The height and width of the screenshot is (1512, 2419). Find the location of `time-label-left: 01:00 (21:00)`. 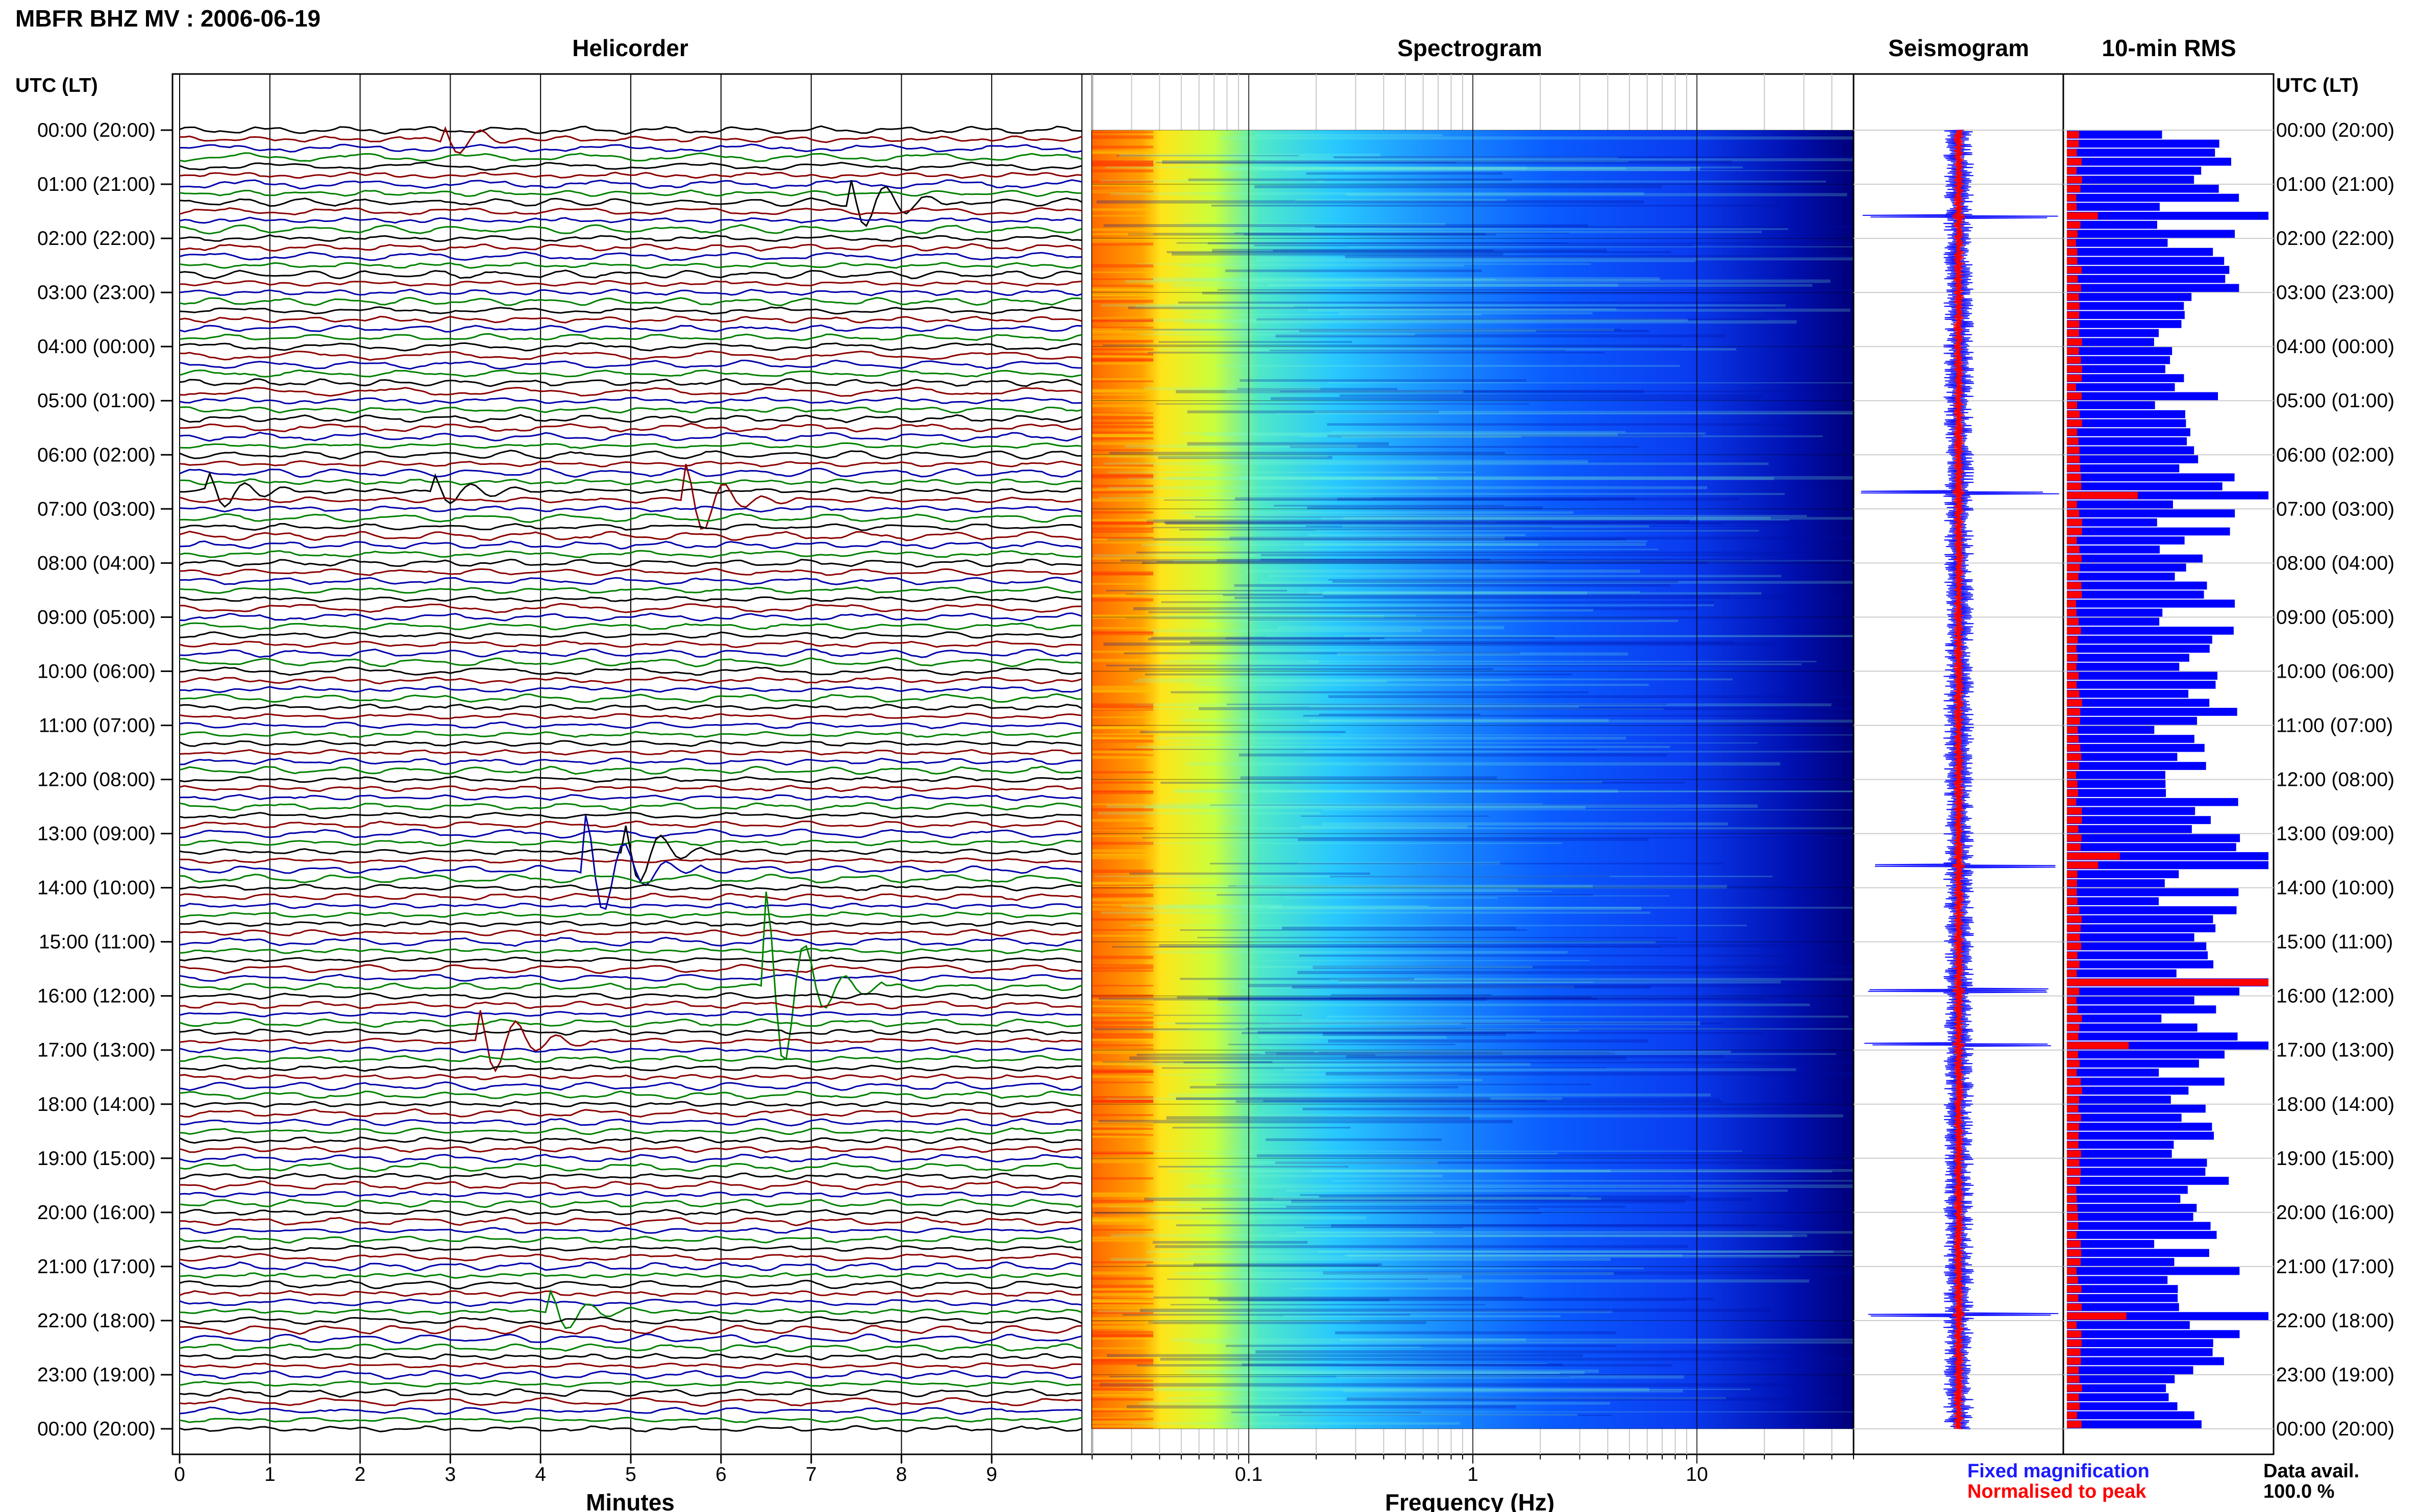

time-label-left: 01:00 (21:00) is located at coordinates (96, 184).